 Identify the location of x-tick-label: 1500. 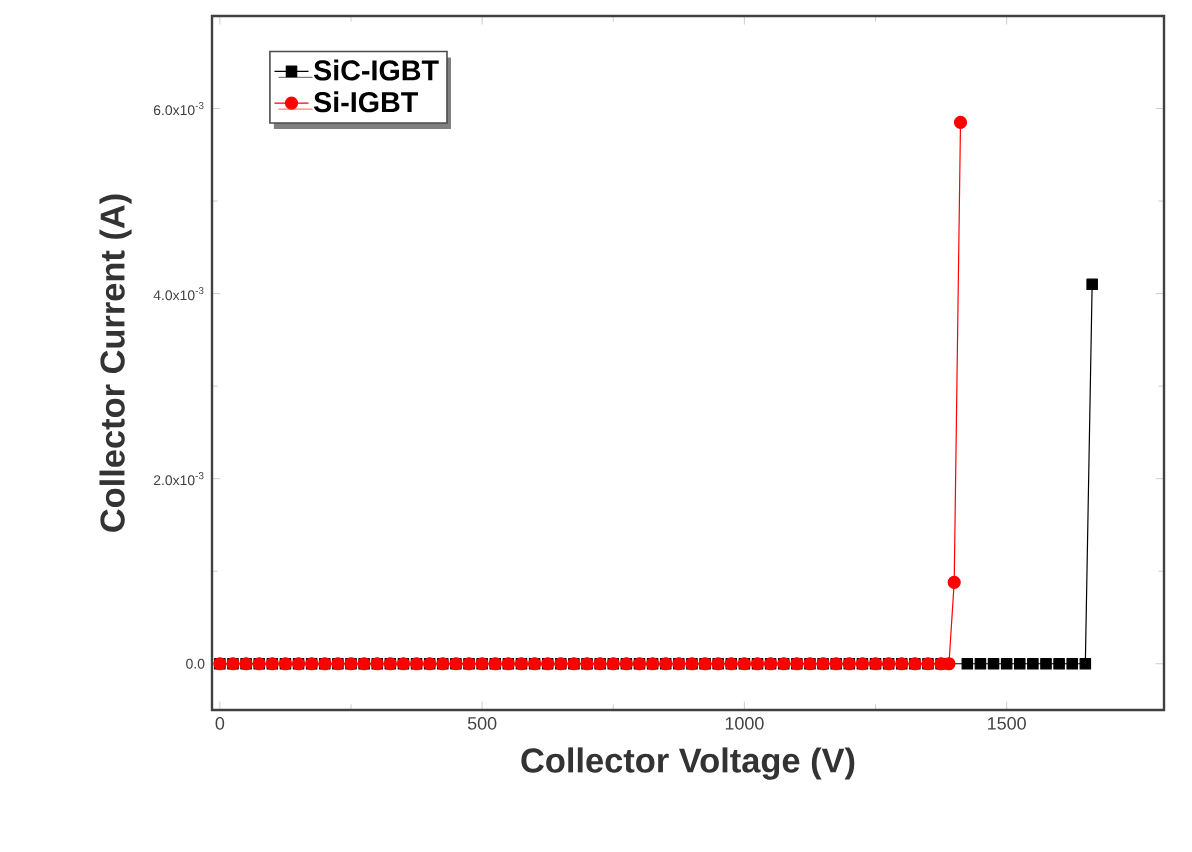
(1007, 723).